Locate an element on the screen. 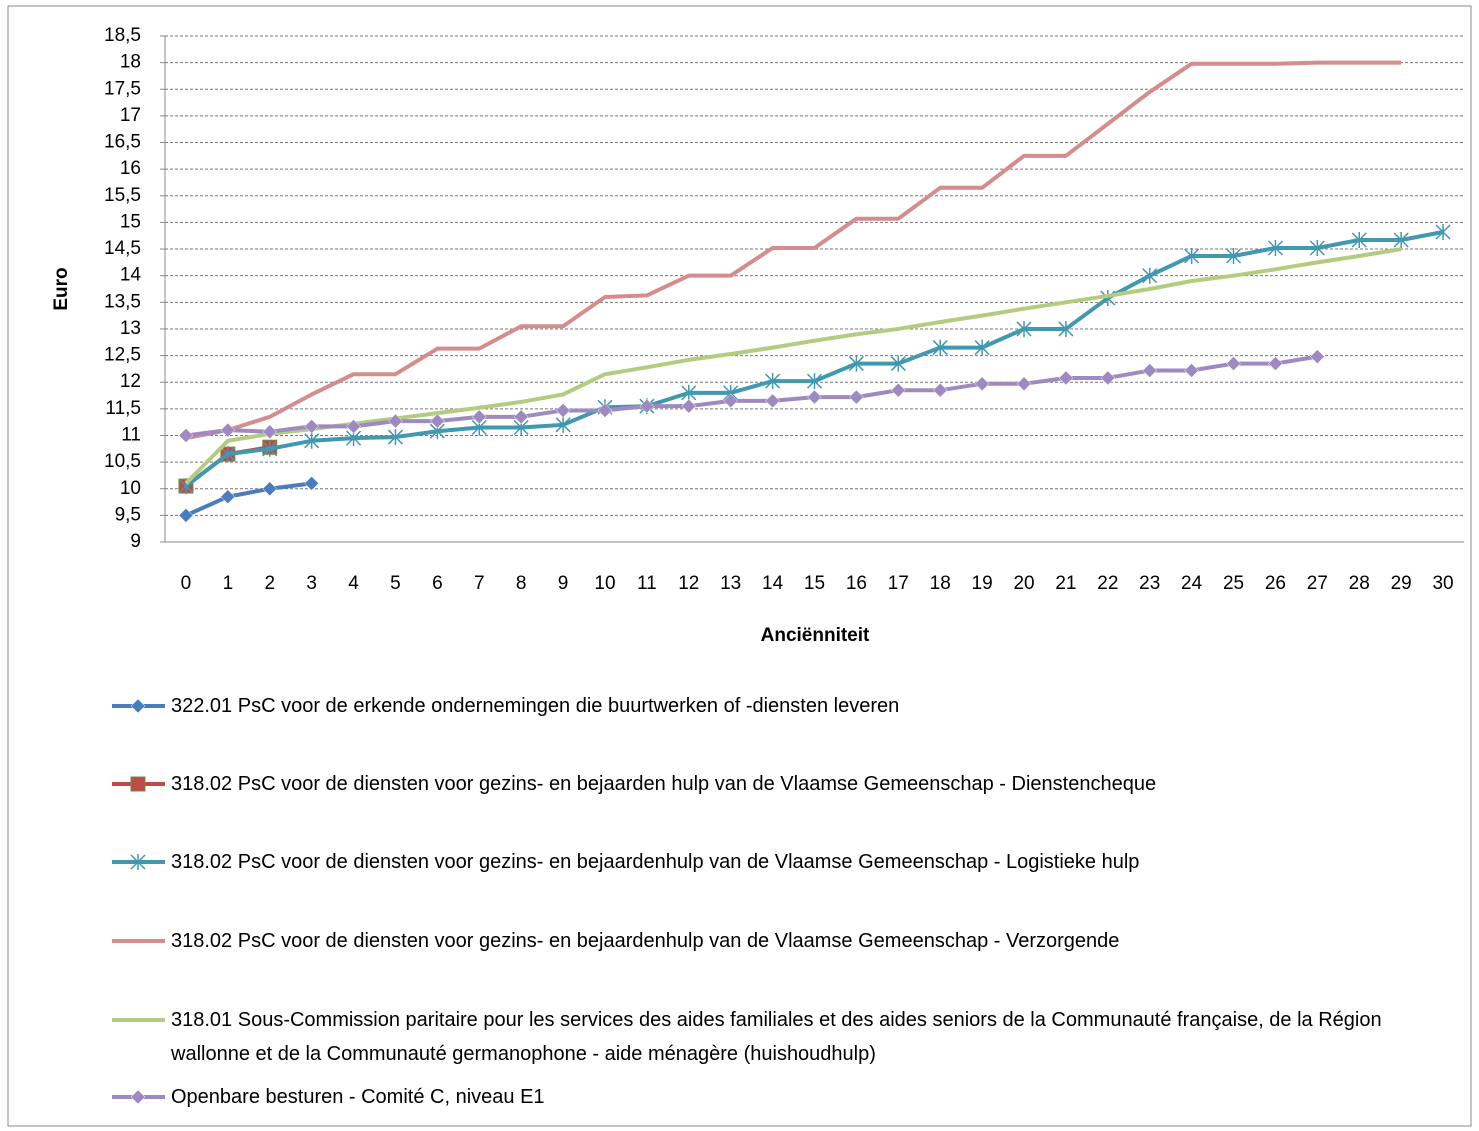 The image size is (1479, 1131). x-tick-label: 0 is located at coordinates (186, 583).